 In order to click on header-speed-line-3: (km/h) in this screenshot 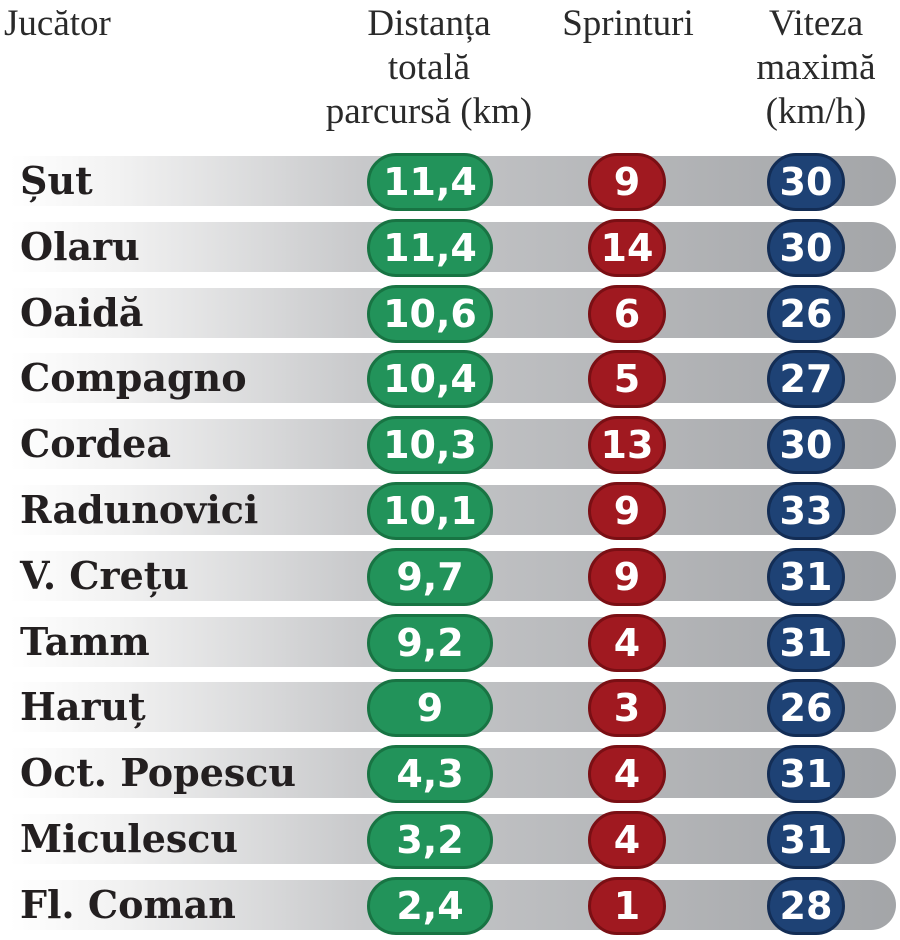, I will do `click(816, 111)`.